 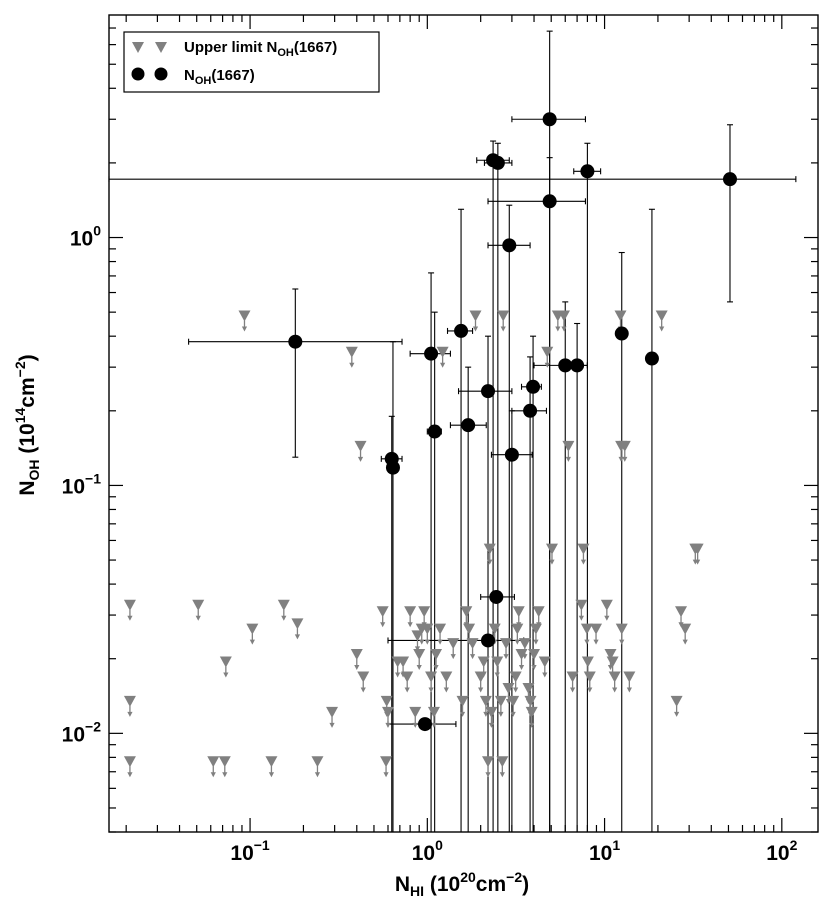 I want to click on x-axis-title: NHI (1020cm−2), so click(x=462, y=884).